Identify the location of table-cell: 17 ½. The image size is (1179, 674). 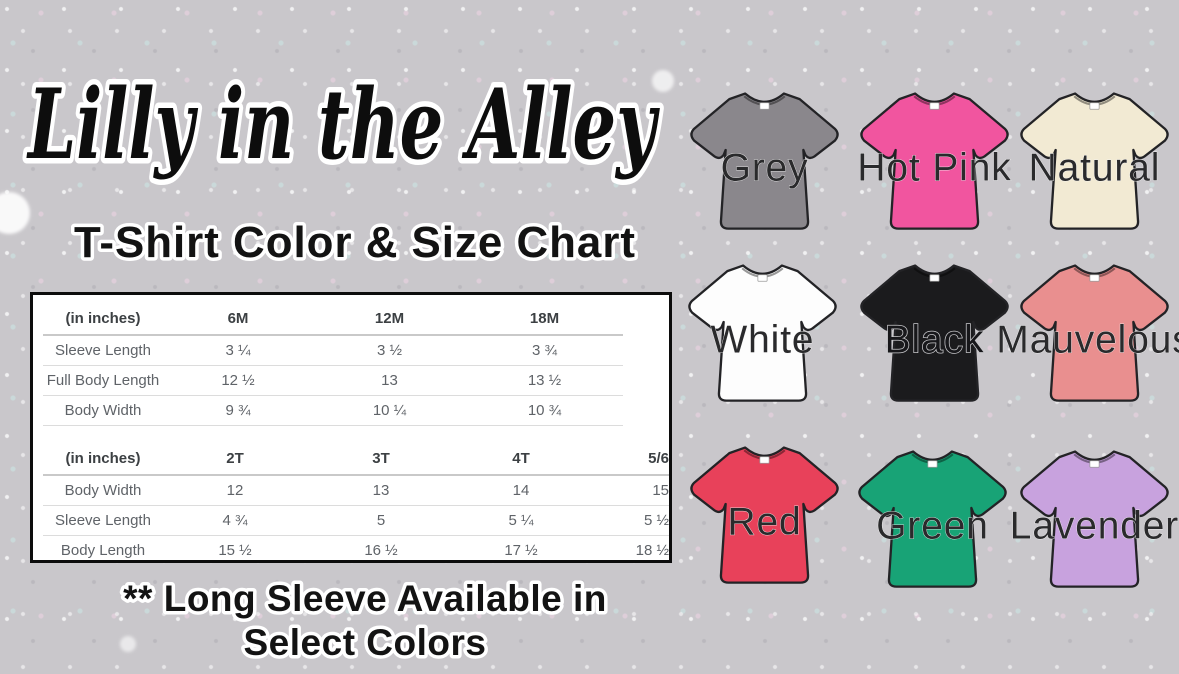
(521, 550).